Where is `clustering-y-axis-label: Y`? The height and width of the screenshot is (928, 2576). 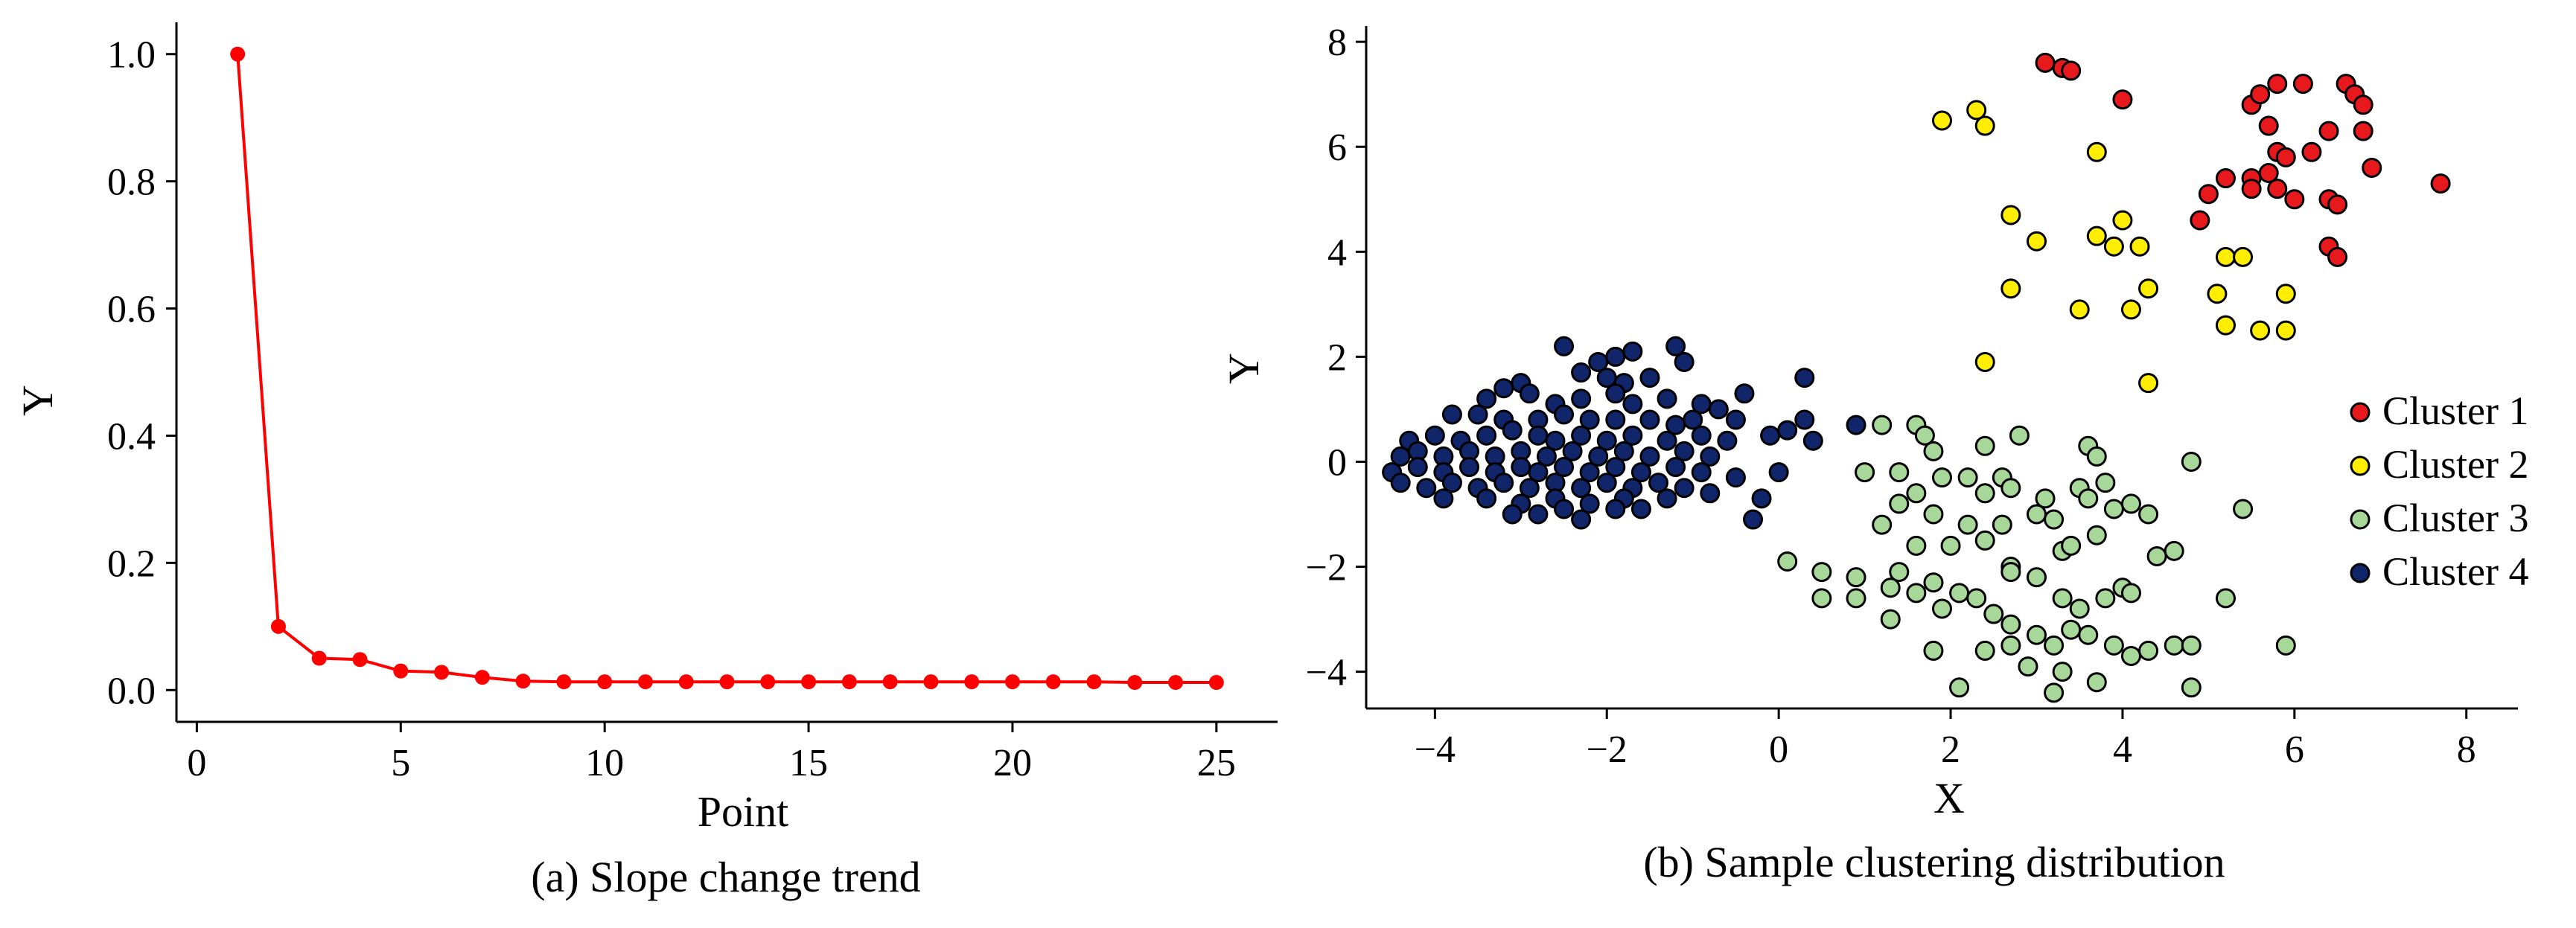
clustering-y-axis-label: Y is located at coordinates (1244, 368).